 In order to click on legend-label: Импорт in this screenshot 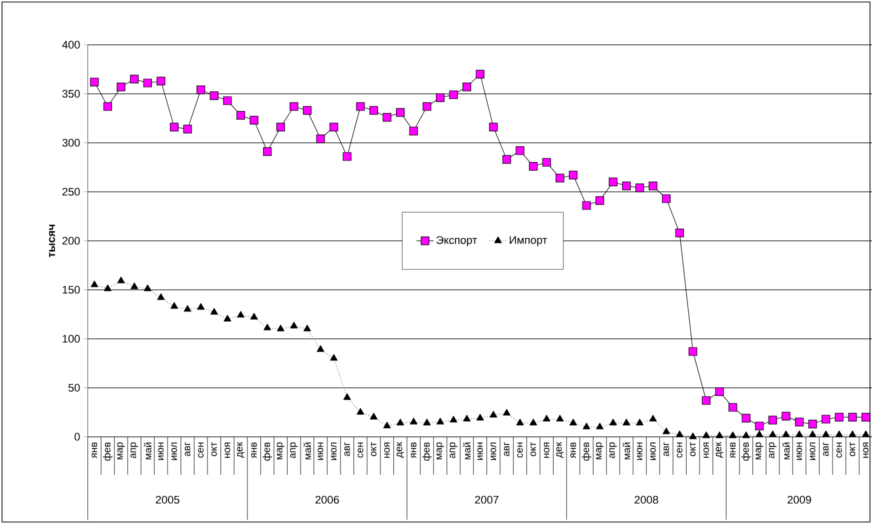, I will do `click(529, 241)`.